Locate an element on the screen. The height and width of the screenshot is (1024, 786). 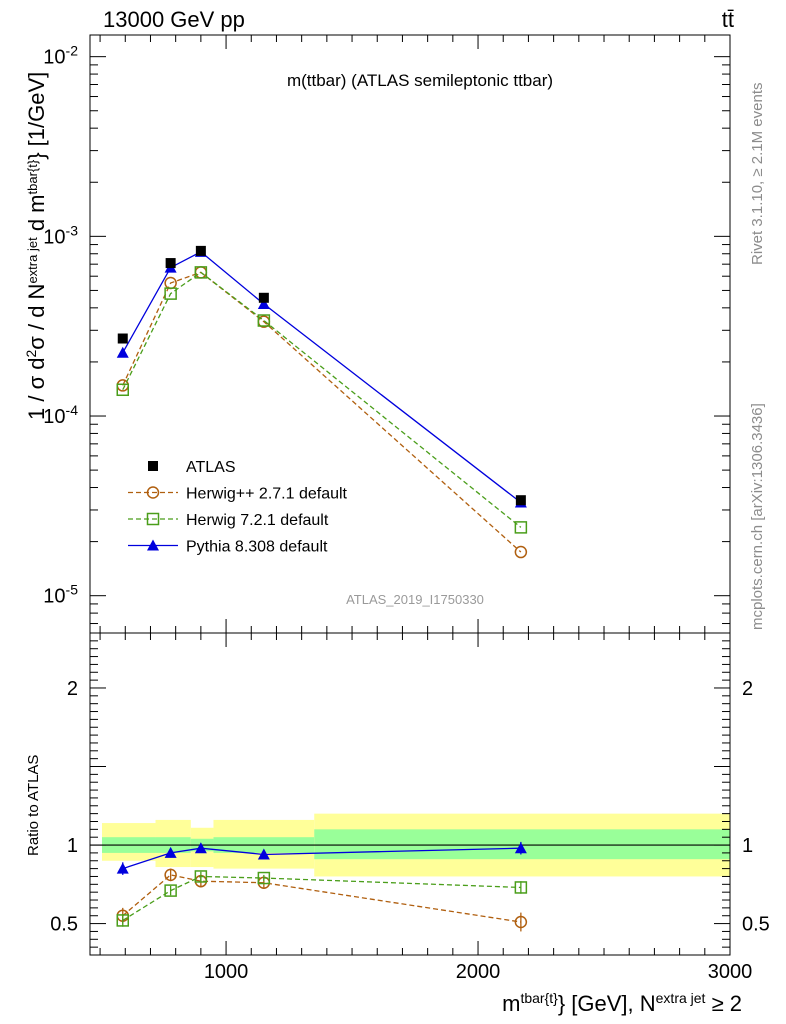
mcplots-label: mcplots.cern.ch [arXiv:1306.3436] is located at coordinates (757, 516).